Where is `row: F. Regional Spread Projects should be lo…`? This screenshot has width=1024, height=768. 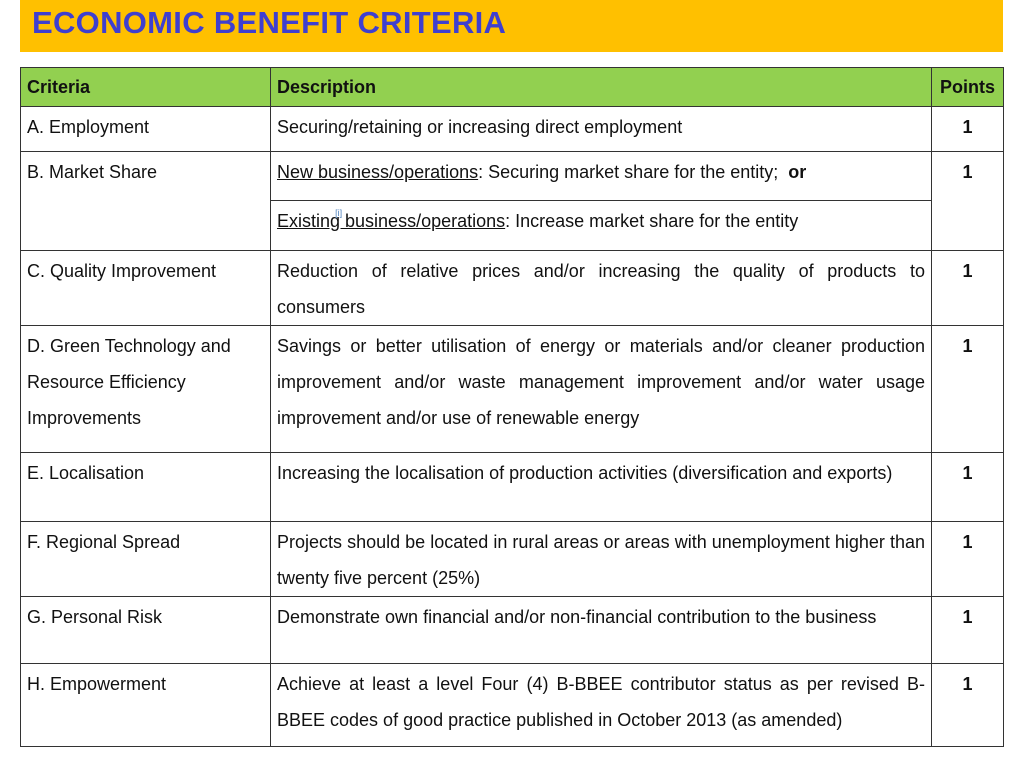
row: F. Regional Spread Projects should be lo… is located at coordinates (512, 559).